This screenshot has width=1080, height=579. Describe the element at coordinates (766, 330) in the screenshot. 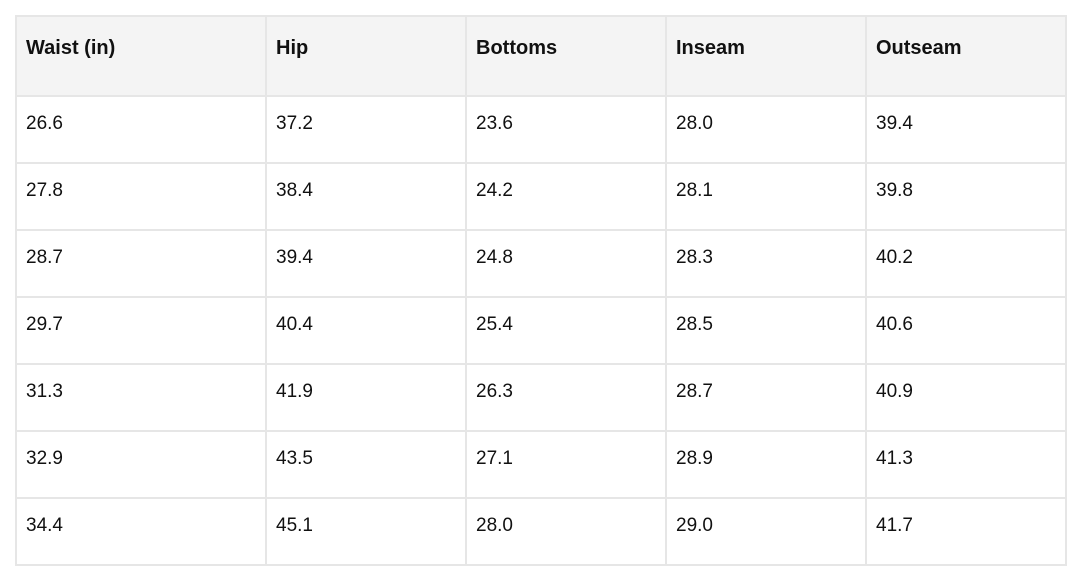

I see `table-cell: 28.5` at that location.